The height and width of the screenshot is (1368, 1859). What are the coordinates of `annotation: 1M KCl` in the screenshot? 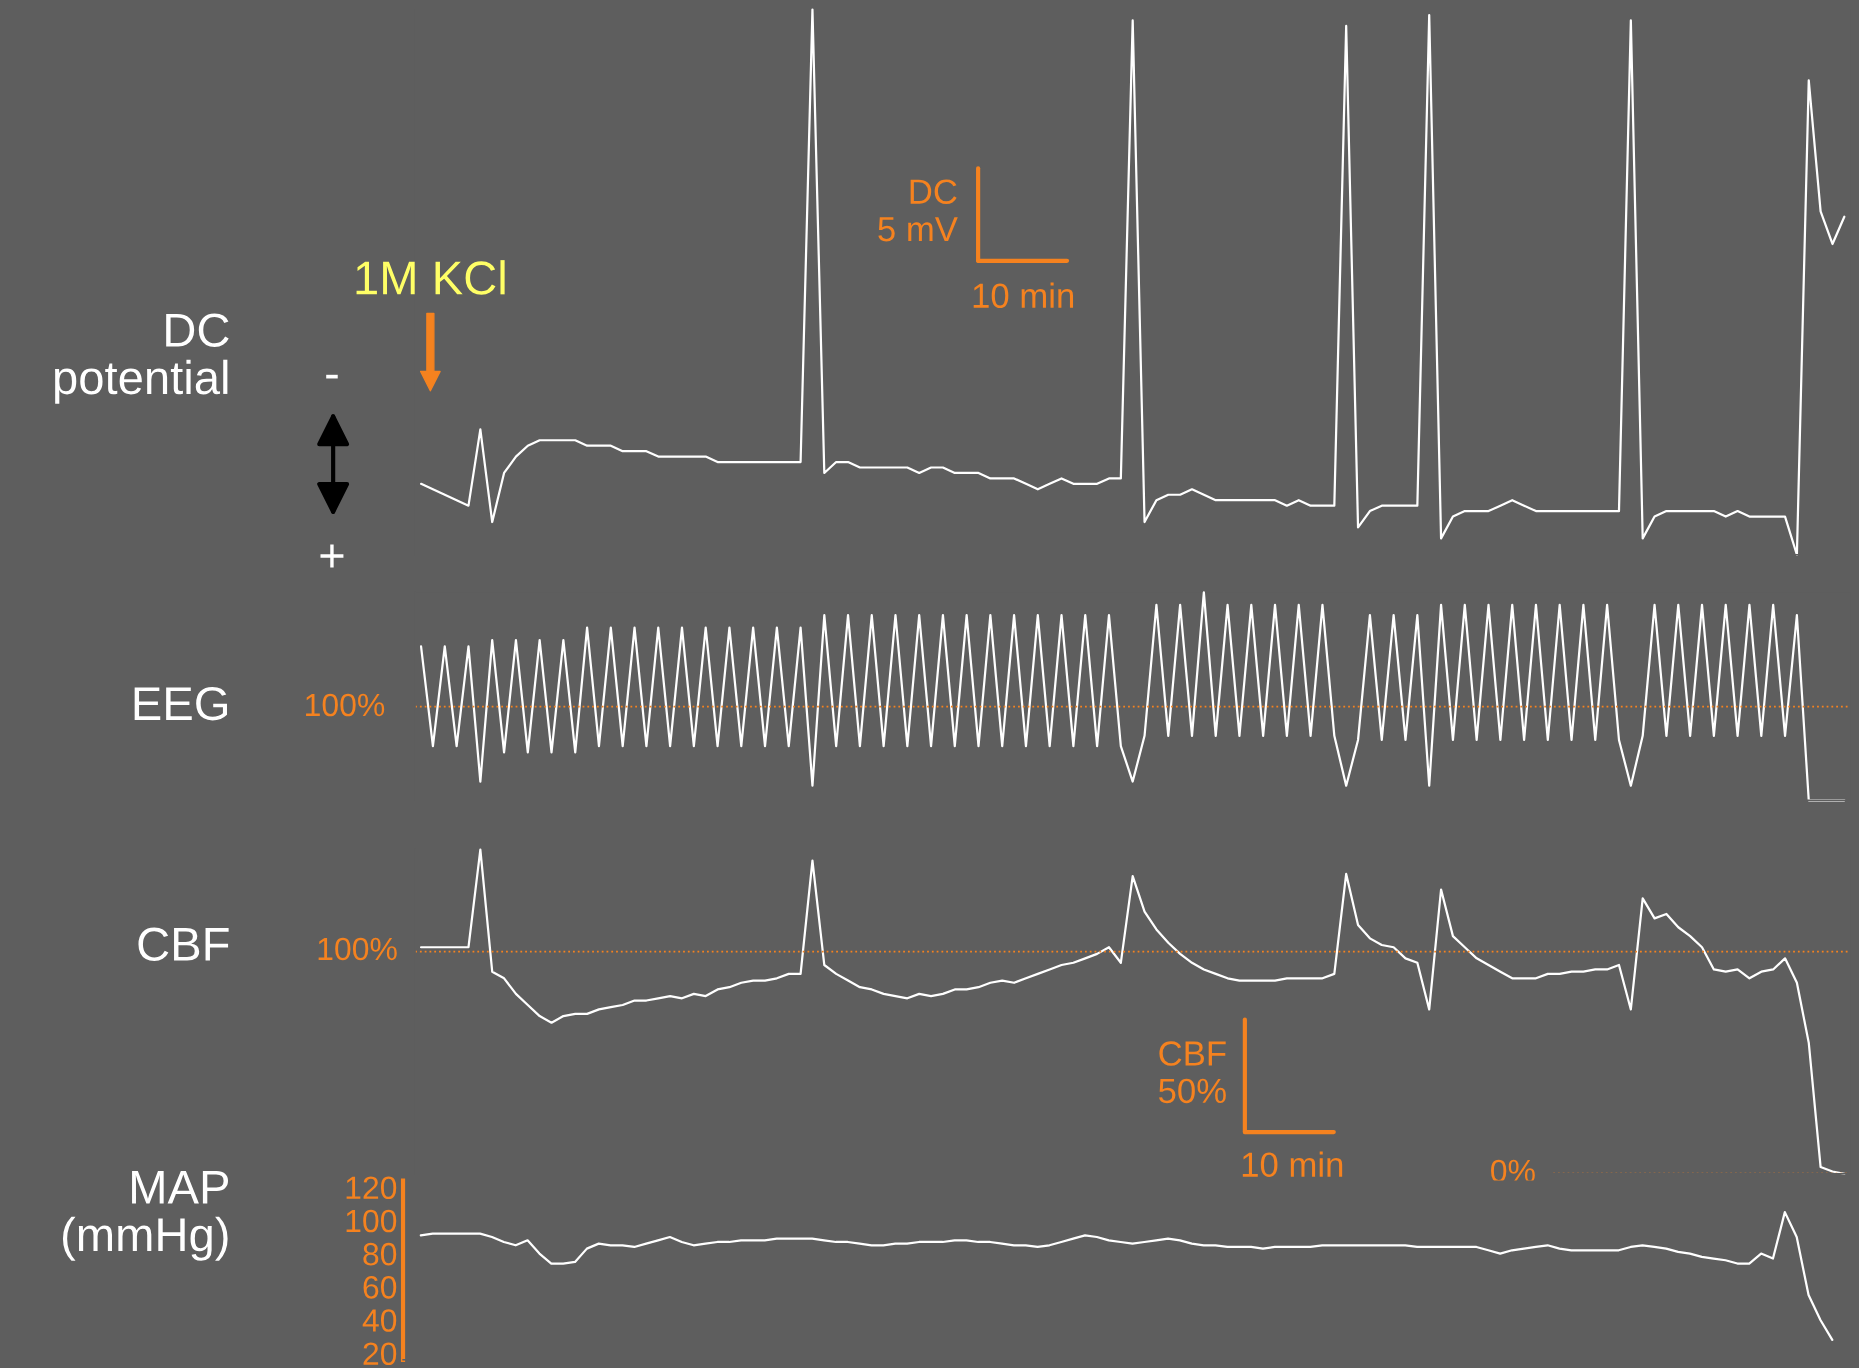 It's located at (430, 277).